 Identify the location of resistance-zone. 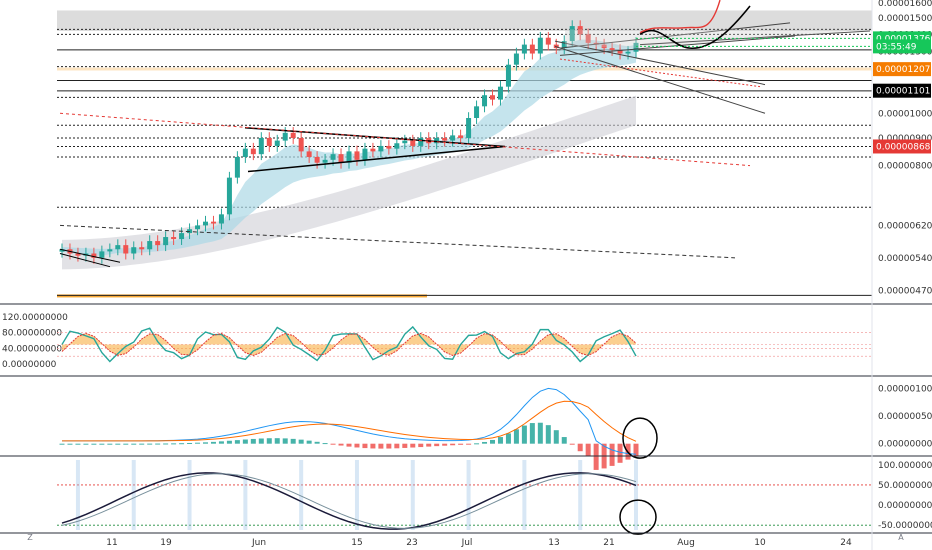
(464, 20).